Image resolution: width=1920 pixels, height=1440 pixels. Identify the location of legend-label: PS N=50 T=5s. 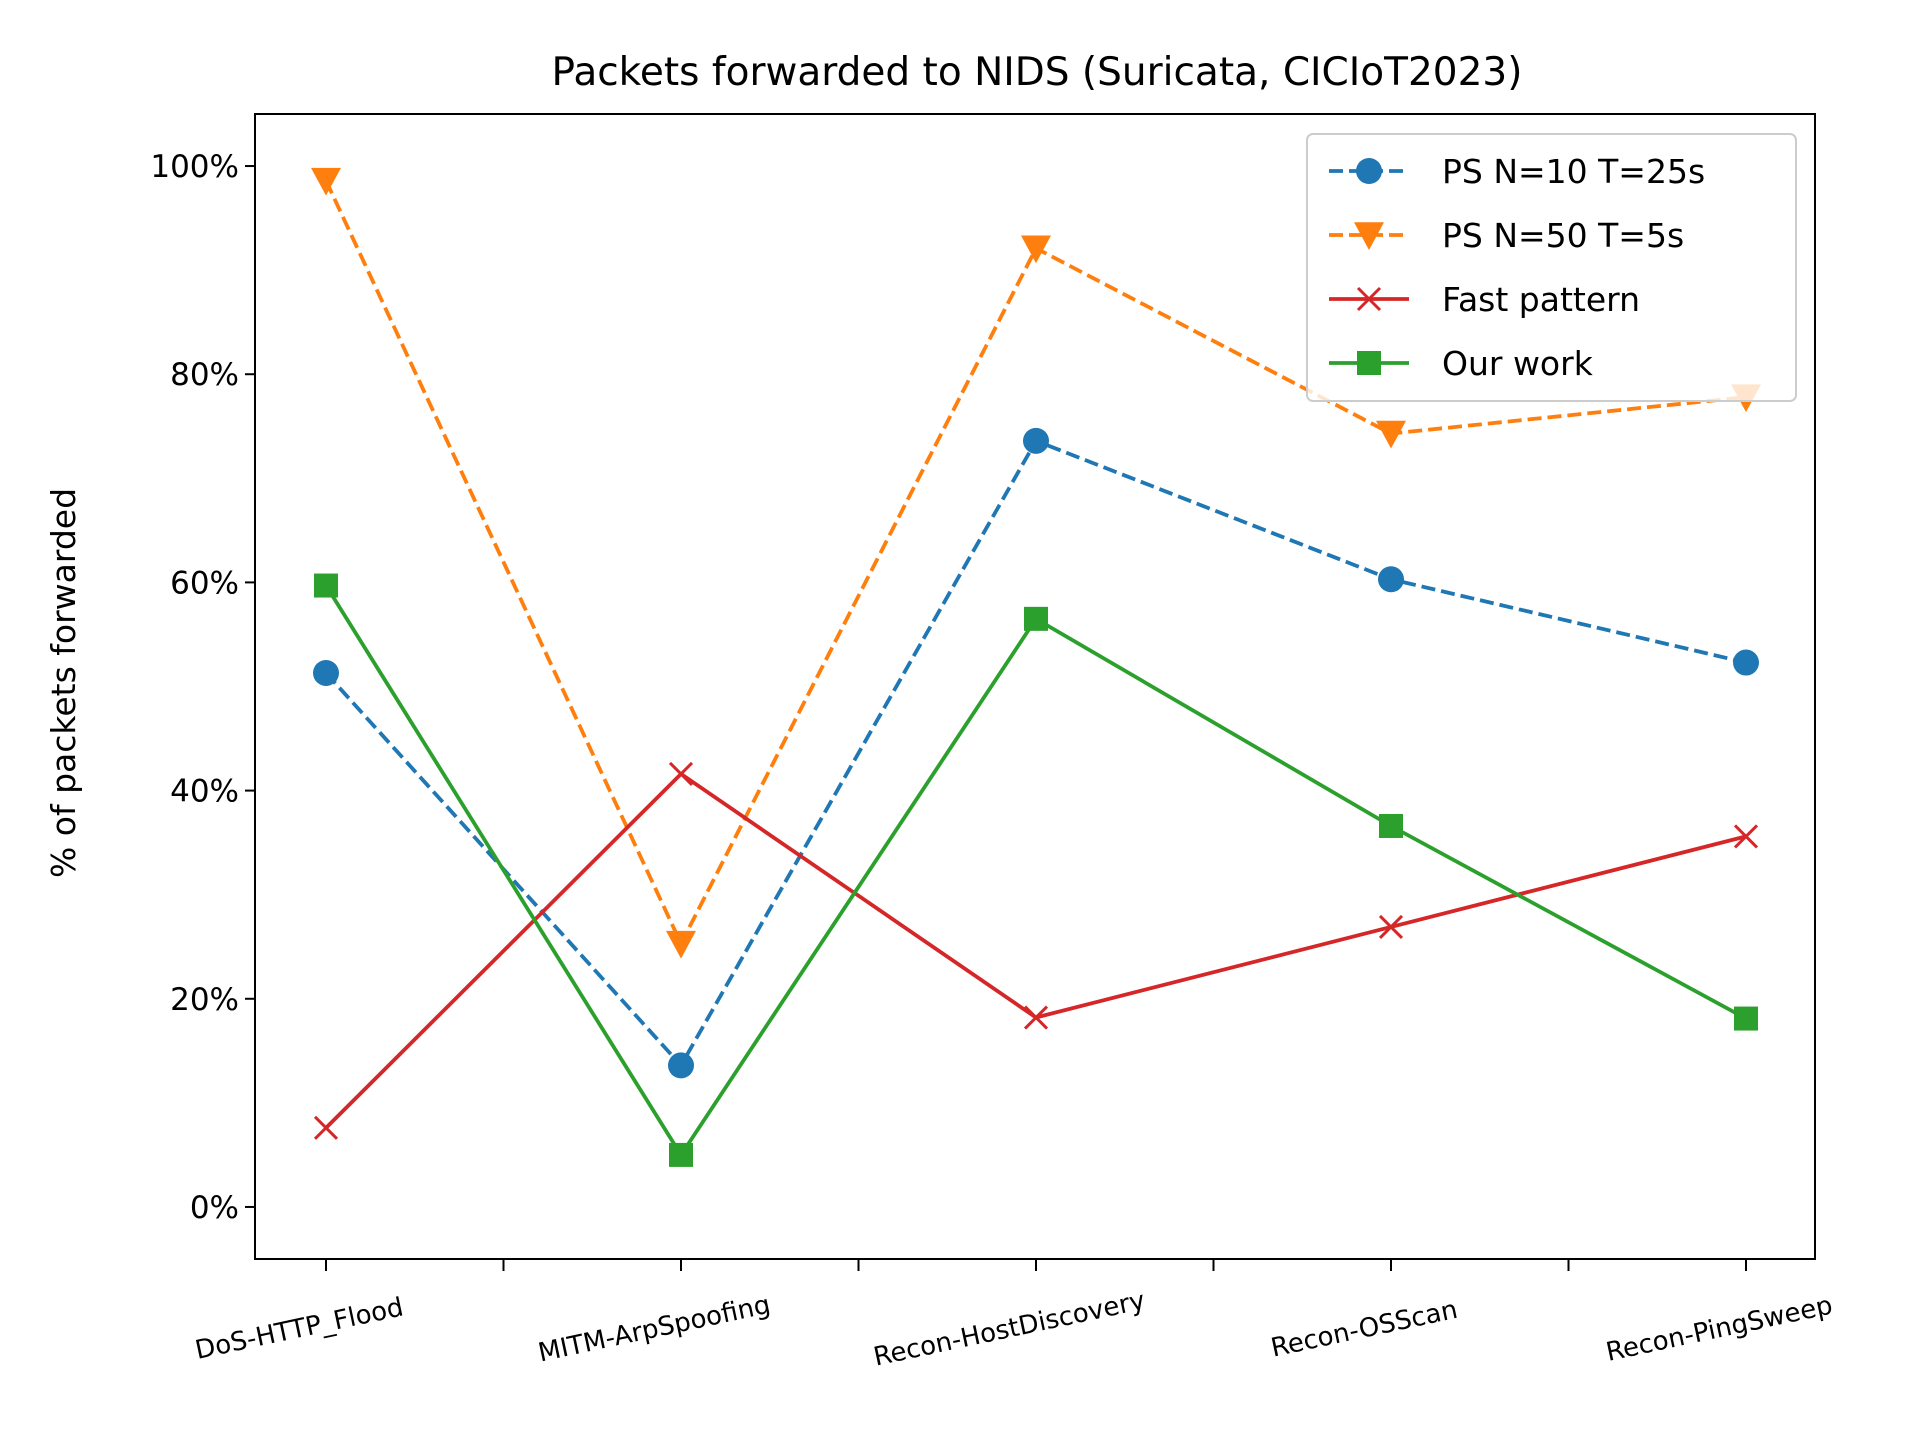
(1563, 235).